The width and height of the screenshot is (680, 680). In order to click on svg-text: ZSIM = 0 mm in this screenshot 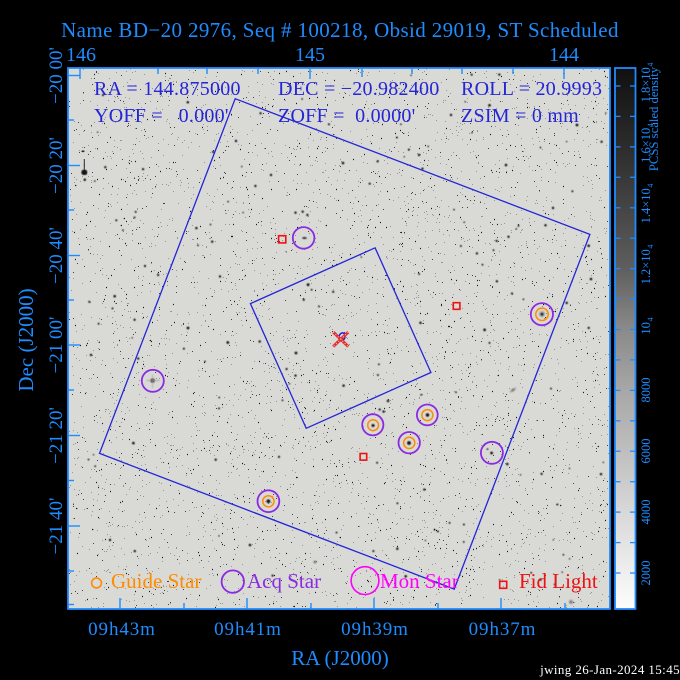, I will do `click(520, 116)`.